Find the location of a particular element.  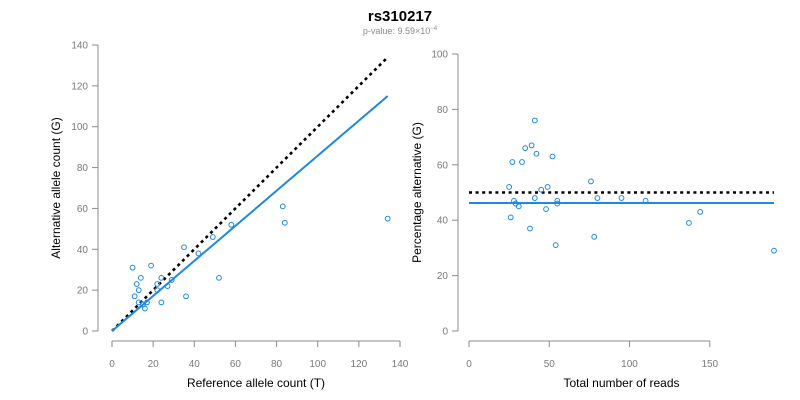

p-value-exponent: −4 is located at coordinates (434, 29).